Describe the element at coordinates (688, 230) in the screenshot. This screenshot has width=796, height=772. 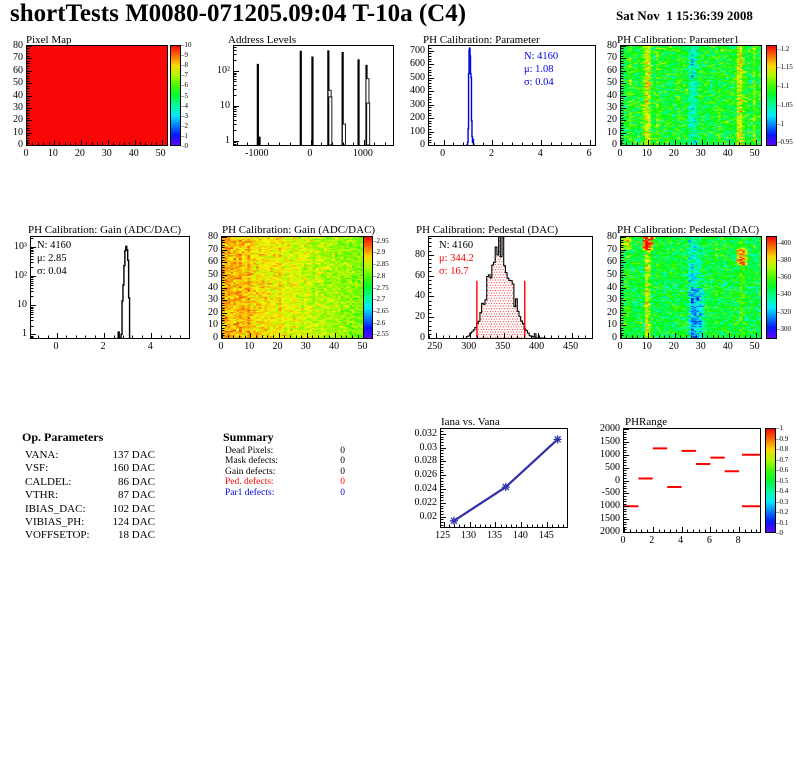
I see `chart-title: PH Calibration: Pedestal (DAC)` at that location.